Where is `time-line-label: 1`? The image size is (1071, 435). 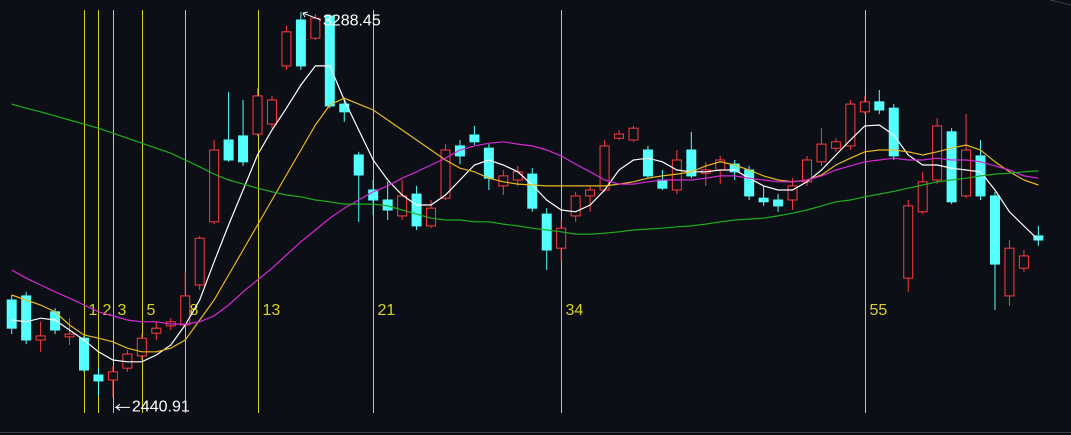
time-line-label: 1 is located at coordinates (93, 310).